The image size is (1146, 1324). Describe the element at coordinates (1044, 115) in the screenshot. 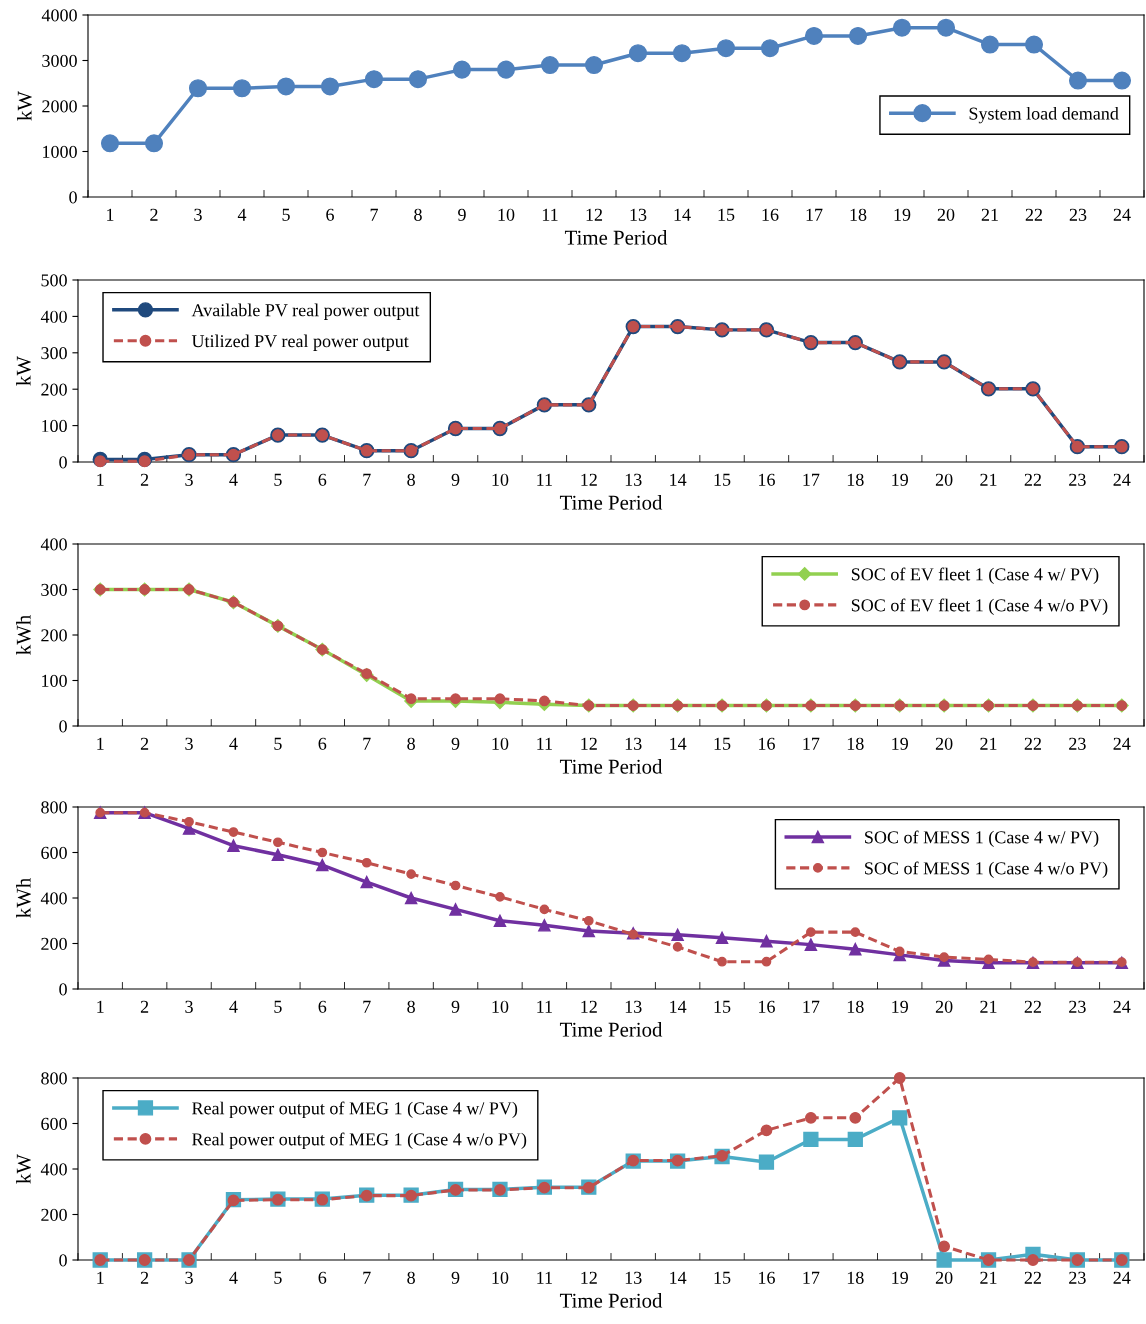

I see `legend-label: System load demand` at that location.